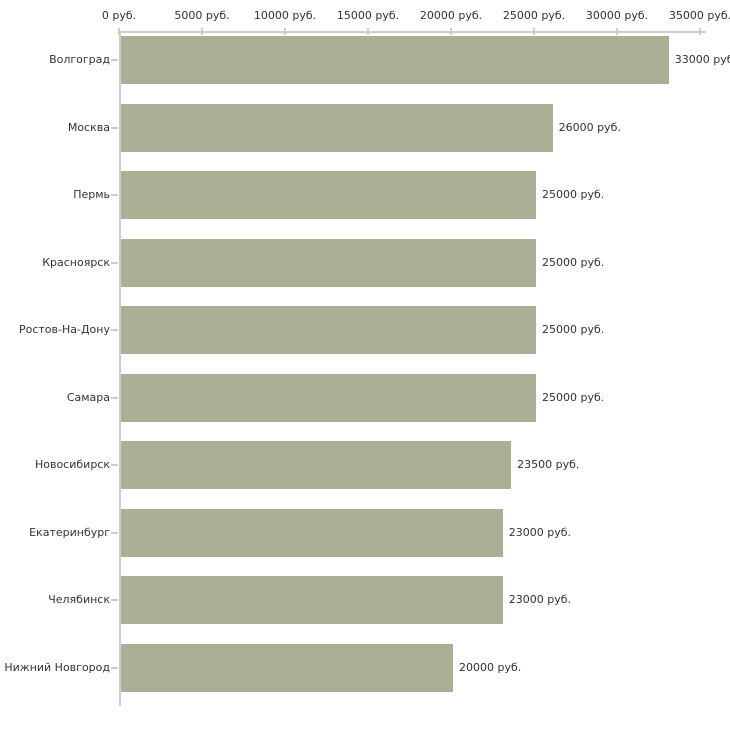 The width and height of the screenshot is (730, 730). I want to click on x-axis-tick-label: 25000 руб., so click(534, 15).